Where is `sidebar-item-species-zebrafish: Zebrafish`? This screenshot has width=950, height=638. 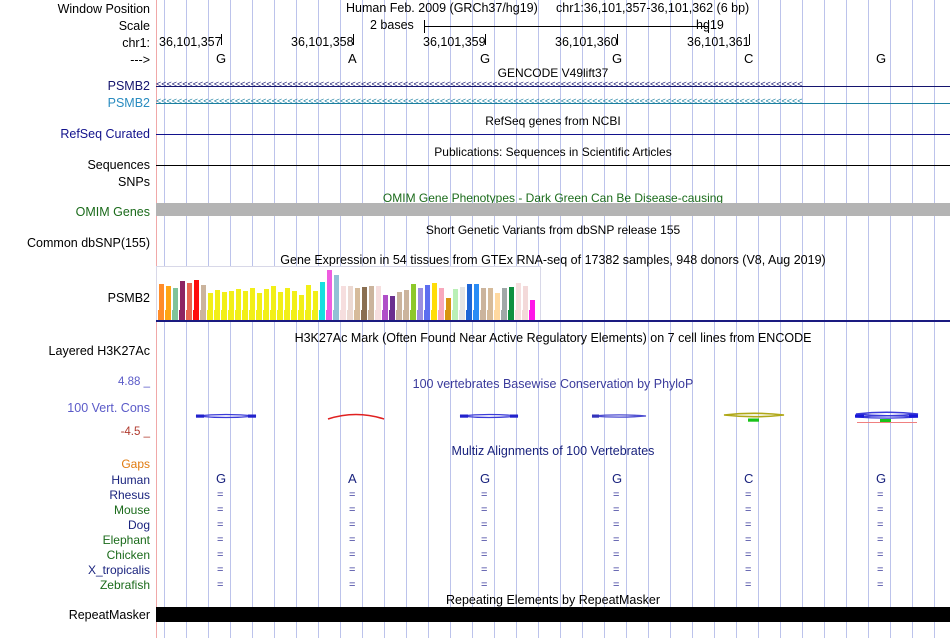 sidebar-item-species-zebrafish: Zebrafish is located at coordinates (124, 585).